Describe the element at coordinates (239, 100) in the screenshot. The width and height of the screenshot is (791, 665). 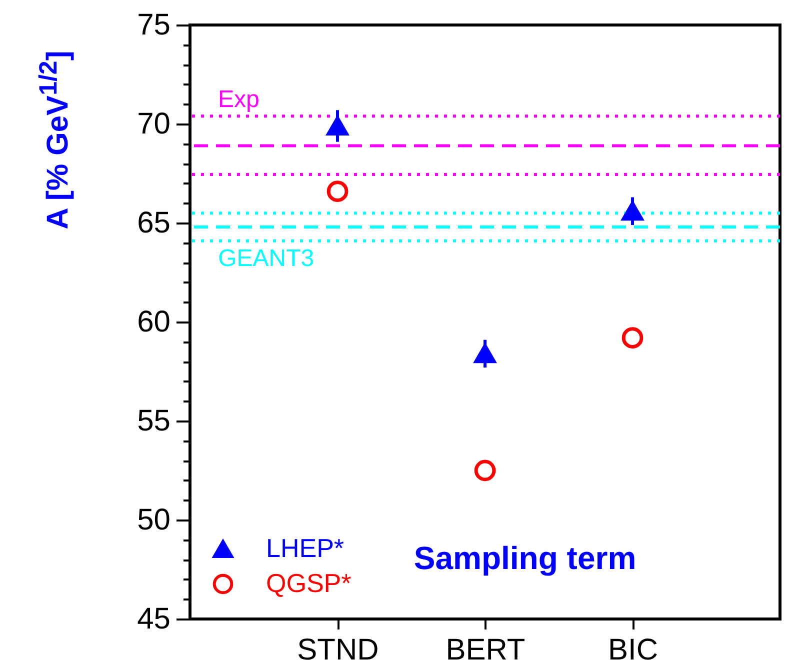
I see `ref-line-label: Exp` at that location.